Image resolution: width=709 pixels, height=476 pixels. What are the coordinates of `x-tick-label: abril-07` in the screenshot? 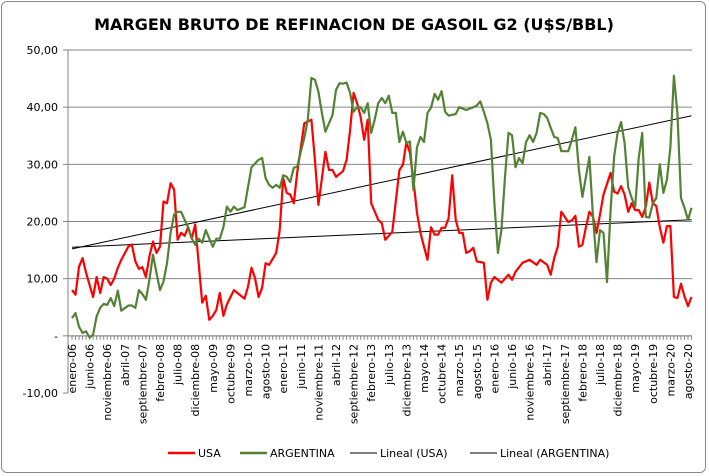 It's located at (125, 365).